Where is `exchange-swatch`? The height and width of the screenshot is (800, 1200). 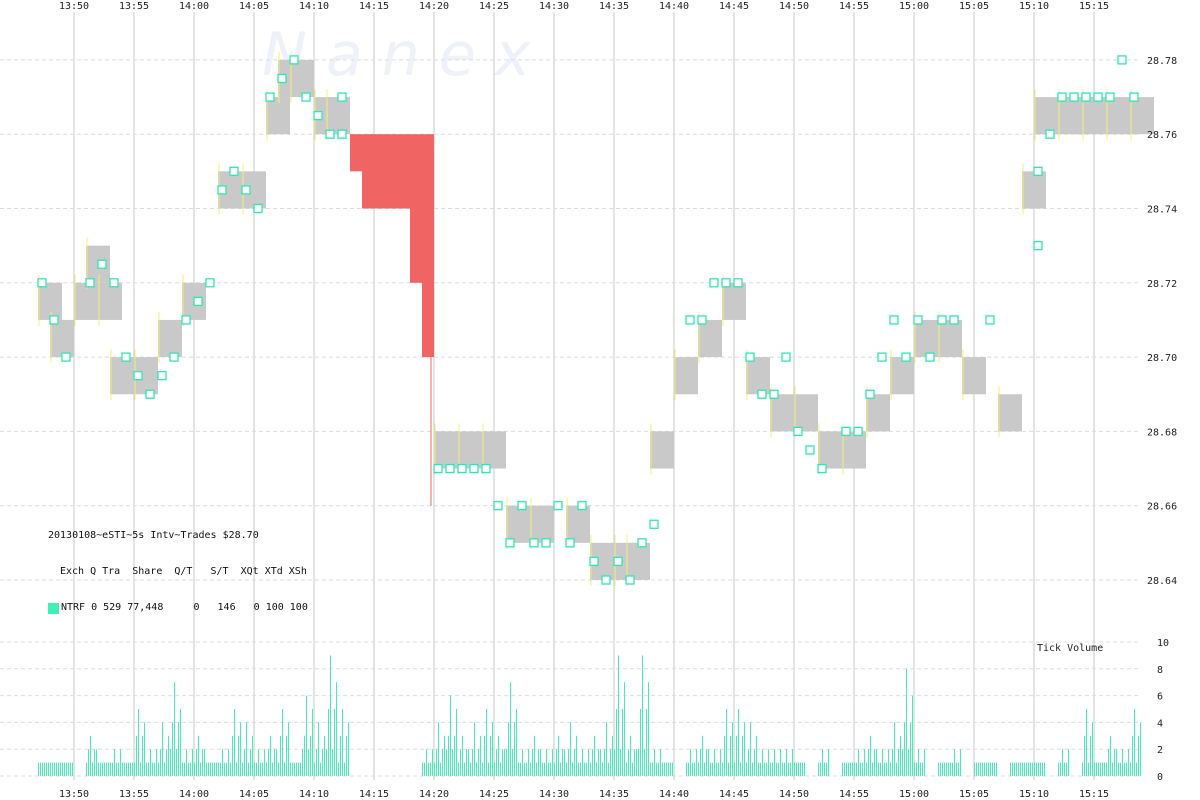
exchange-swatch is located at coordinates (53, 608).